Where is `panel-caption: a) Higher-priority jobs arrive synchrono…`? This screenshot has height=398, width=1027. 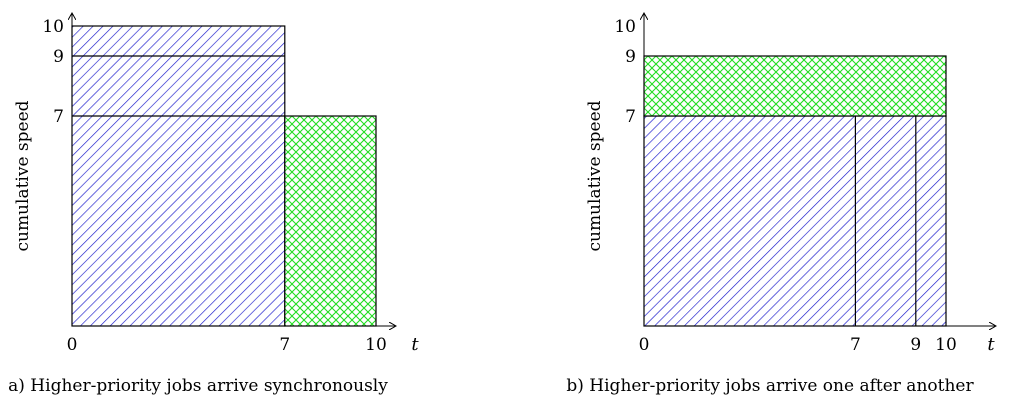 panel-caption: a) Higher-priority jobs arrive synchrono… is located at coordinates (198, 386).